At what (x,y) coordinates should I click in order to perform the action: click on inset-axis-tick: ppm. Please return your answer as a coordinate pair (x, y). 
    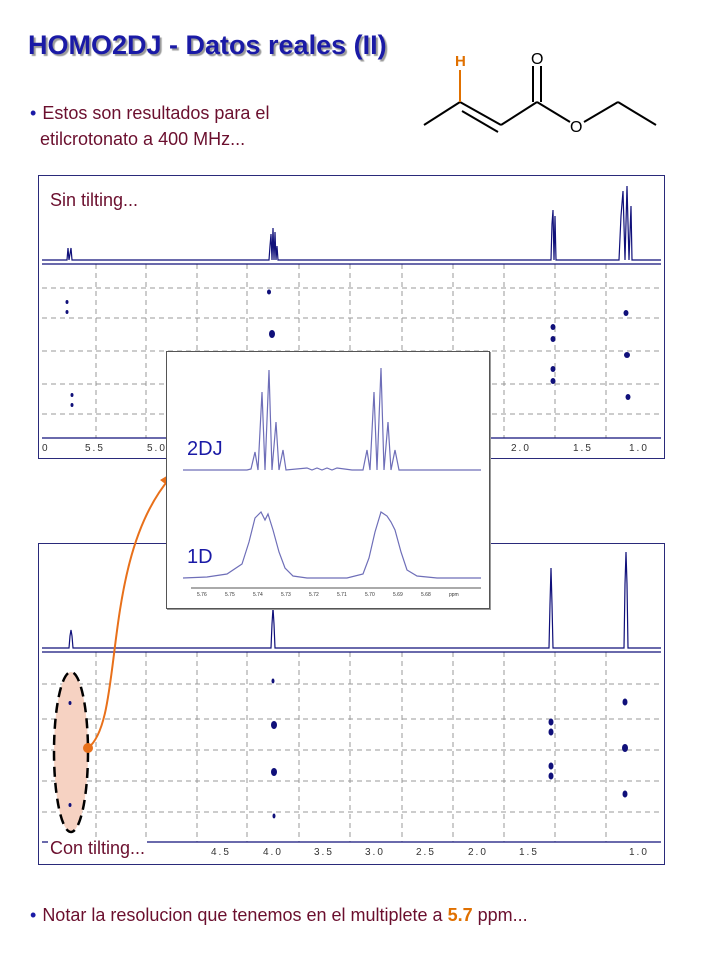
    Looking at the image, I should click on (454, 595).